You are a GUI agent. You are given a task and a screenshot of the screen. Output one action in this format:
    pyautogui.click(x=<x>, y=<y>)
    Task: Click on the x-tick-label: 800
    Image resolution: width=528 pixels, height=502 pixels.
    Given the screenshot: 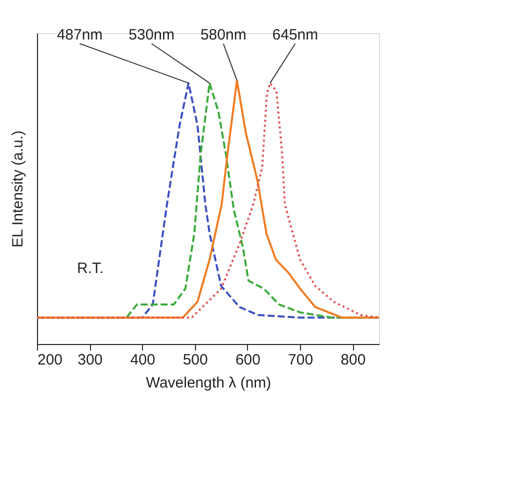 What is the action you would take?
    pyautogui.click(x=353, y=360)
    